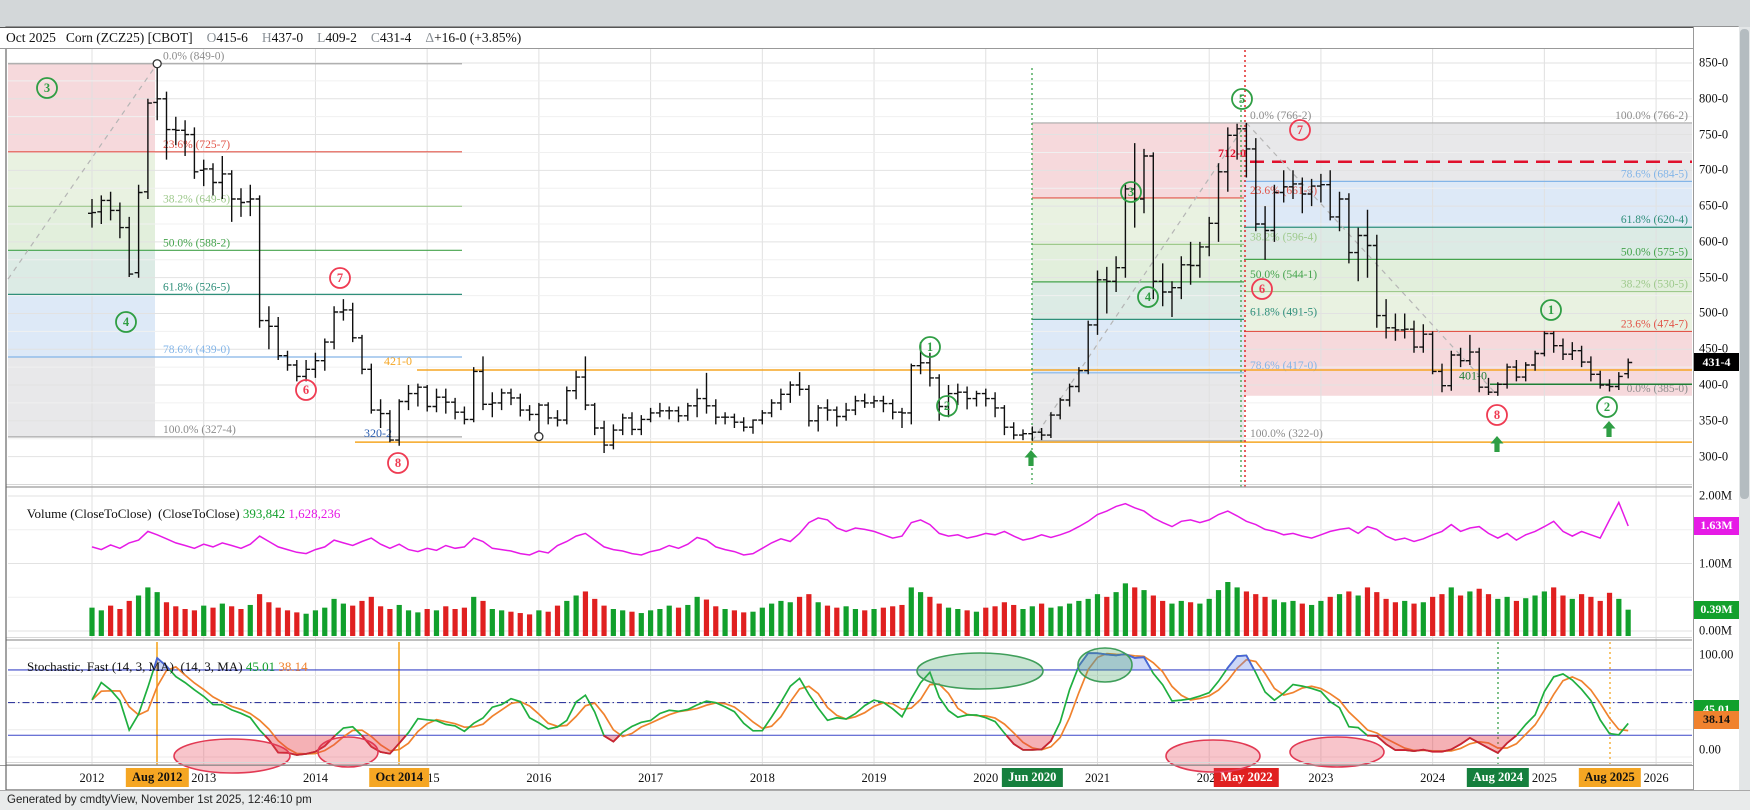 This screenshot has height=810, width=1750. I want to click on price-tick: 700-0, so click(1714, 169).